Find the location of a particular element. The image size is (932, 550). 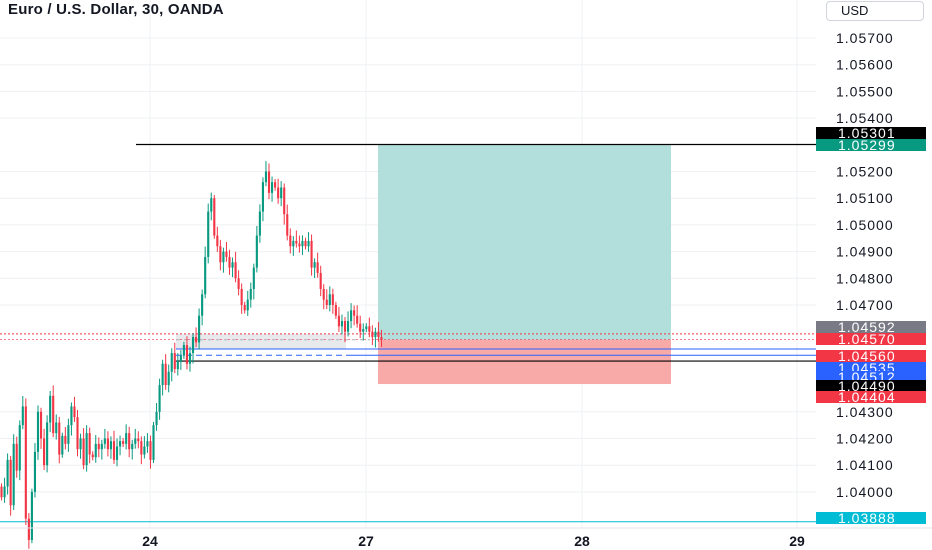

x-tick-label: 28 is located at coordinates (582, 541).